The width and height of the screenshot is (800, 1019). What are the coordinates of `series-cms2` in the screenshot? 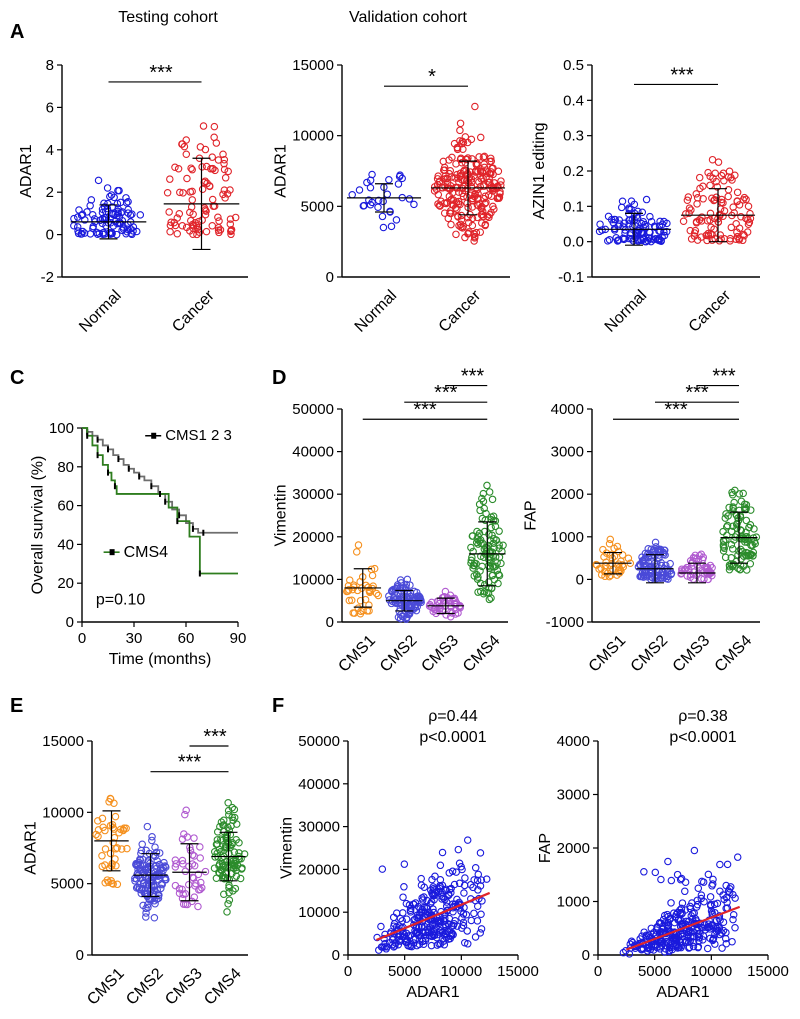 It's located at (150, 872).